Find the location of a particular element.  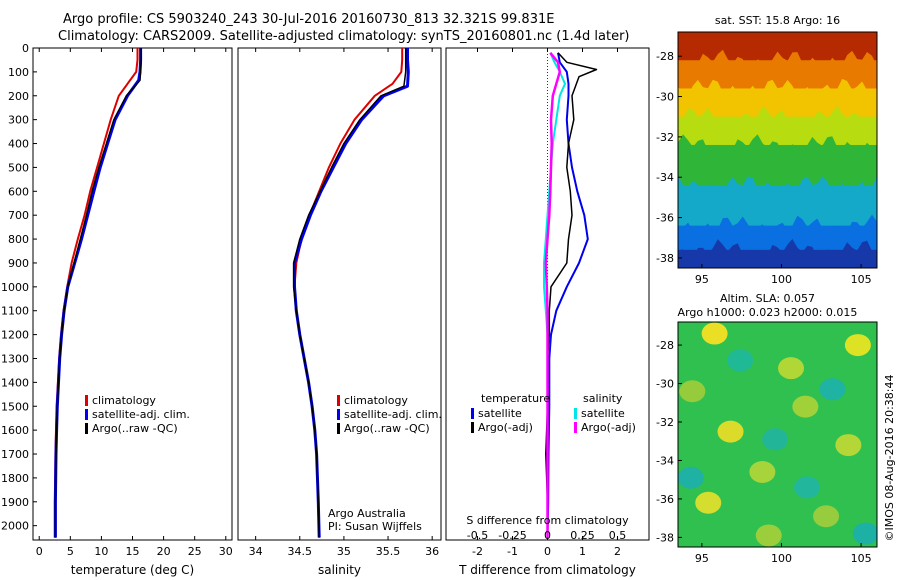

x-axis-label: temperature (deg C) is located at coordinates (132, 570).